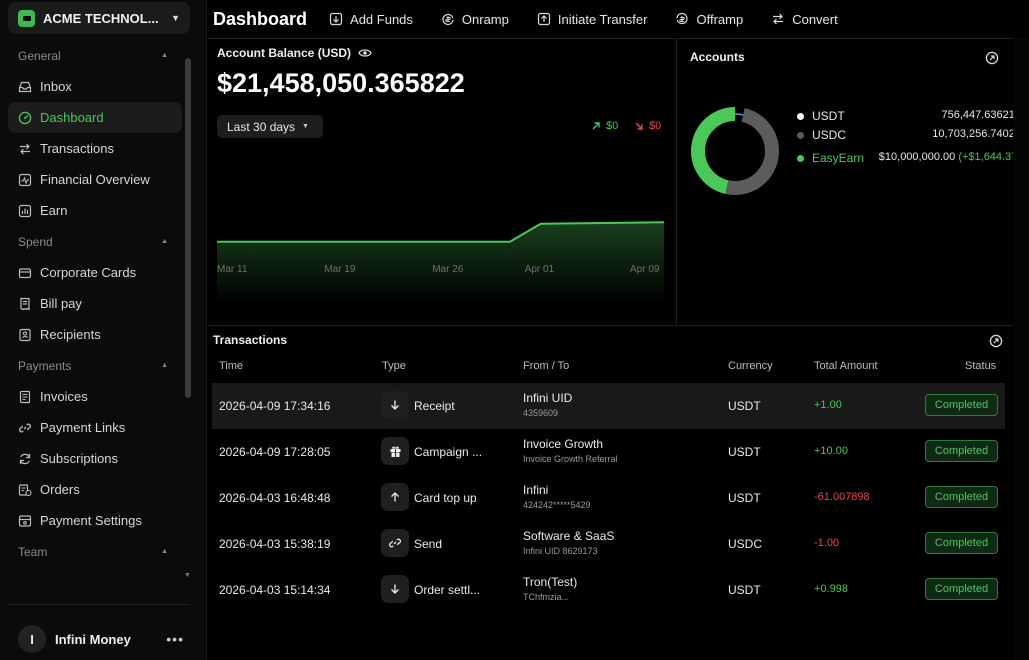 The height and width of the screenshot is (660, 1029). Describe the element at coordinates (440, 262) in the screenshot. I see `balance-chart` at that location.